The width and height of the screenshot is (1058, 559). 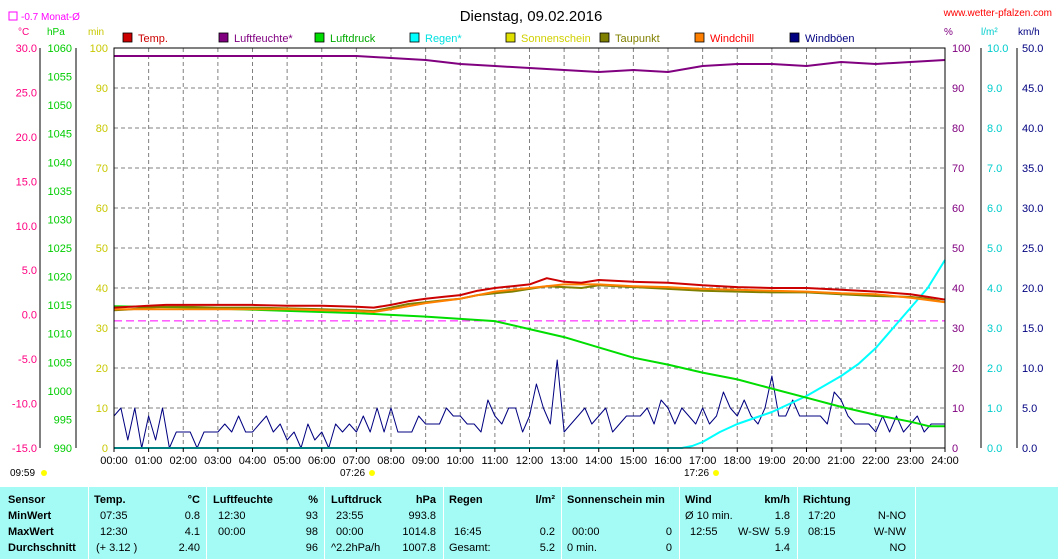 What do you see at coordinates (698, 500) in the screenshot?
I see `hdr-wind: Wind` at bounding box center [698, 500].